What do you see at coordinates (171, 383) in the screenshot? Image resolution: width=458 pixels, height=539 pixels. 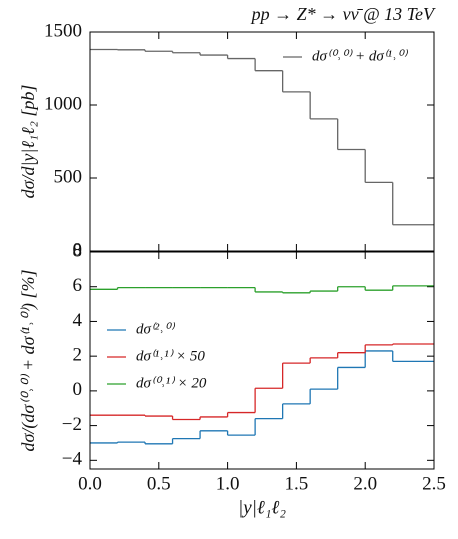 I see `legend-label: dσ⁽⁰˒¹⁾ × 20` at bounding box center [171, 383].